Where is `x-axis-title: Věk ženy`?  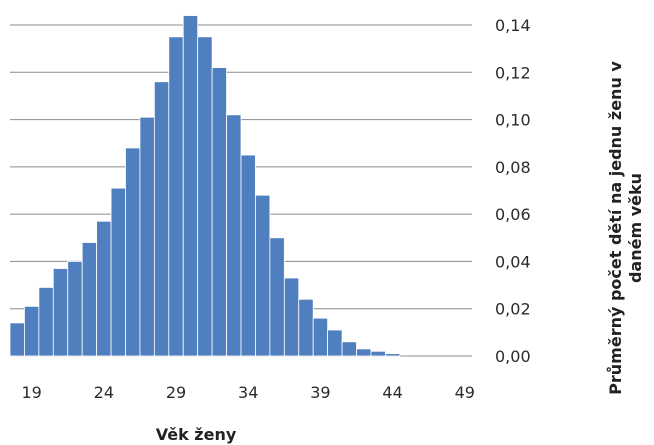 x-axis-title: Věk ženy is located at coordinates (196, 434).